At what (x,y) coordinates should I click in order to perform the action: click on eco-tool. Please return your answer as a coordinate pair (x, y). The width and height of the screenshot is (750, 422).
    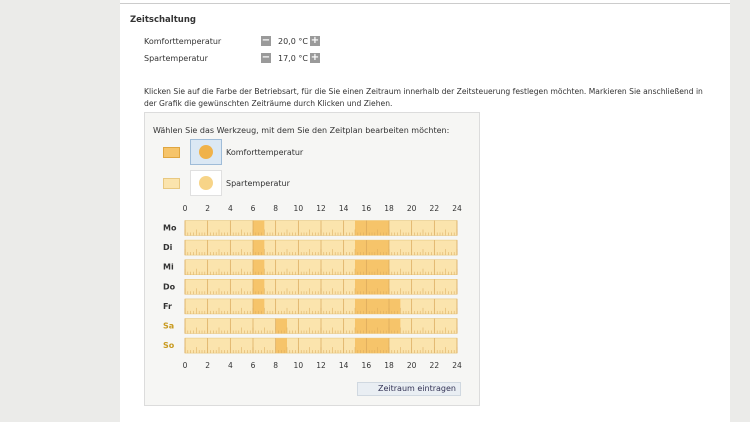
    Looking at the image, I should click on (206, 183).